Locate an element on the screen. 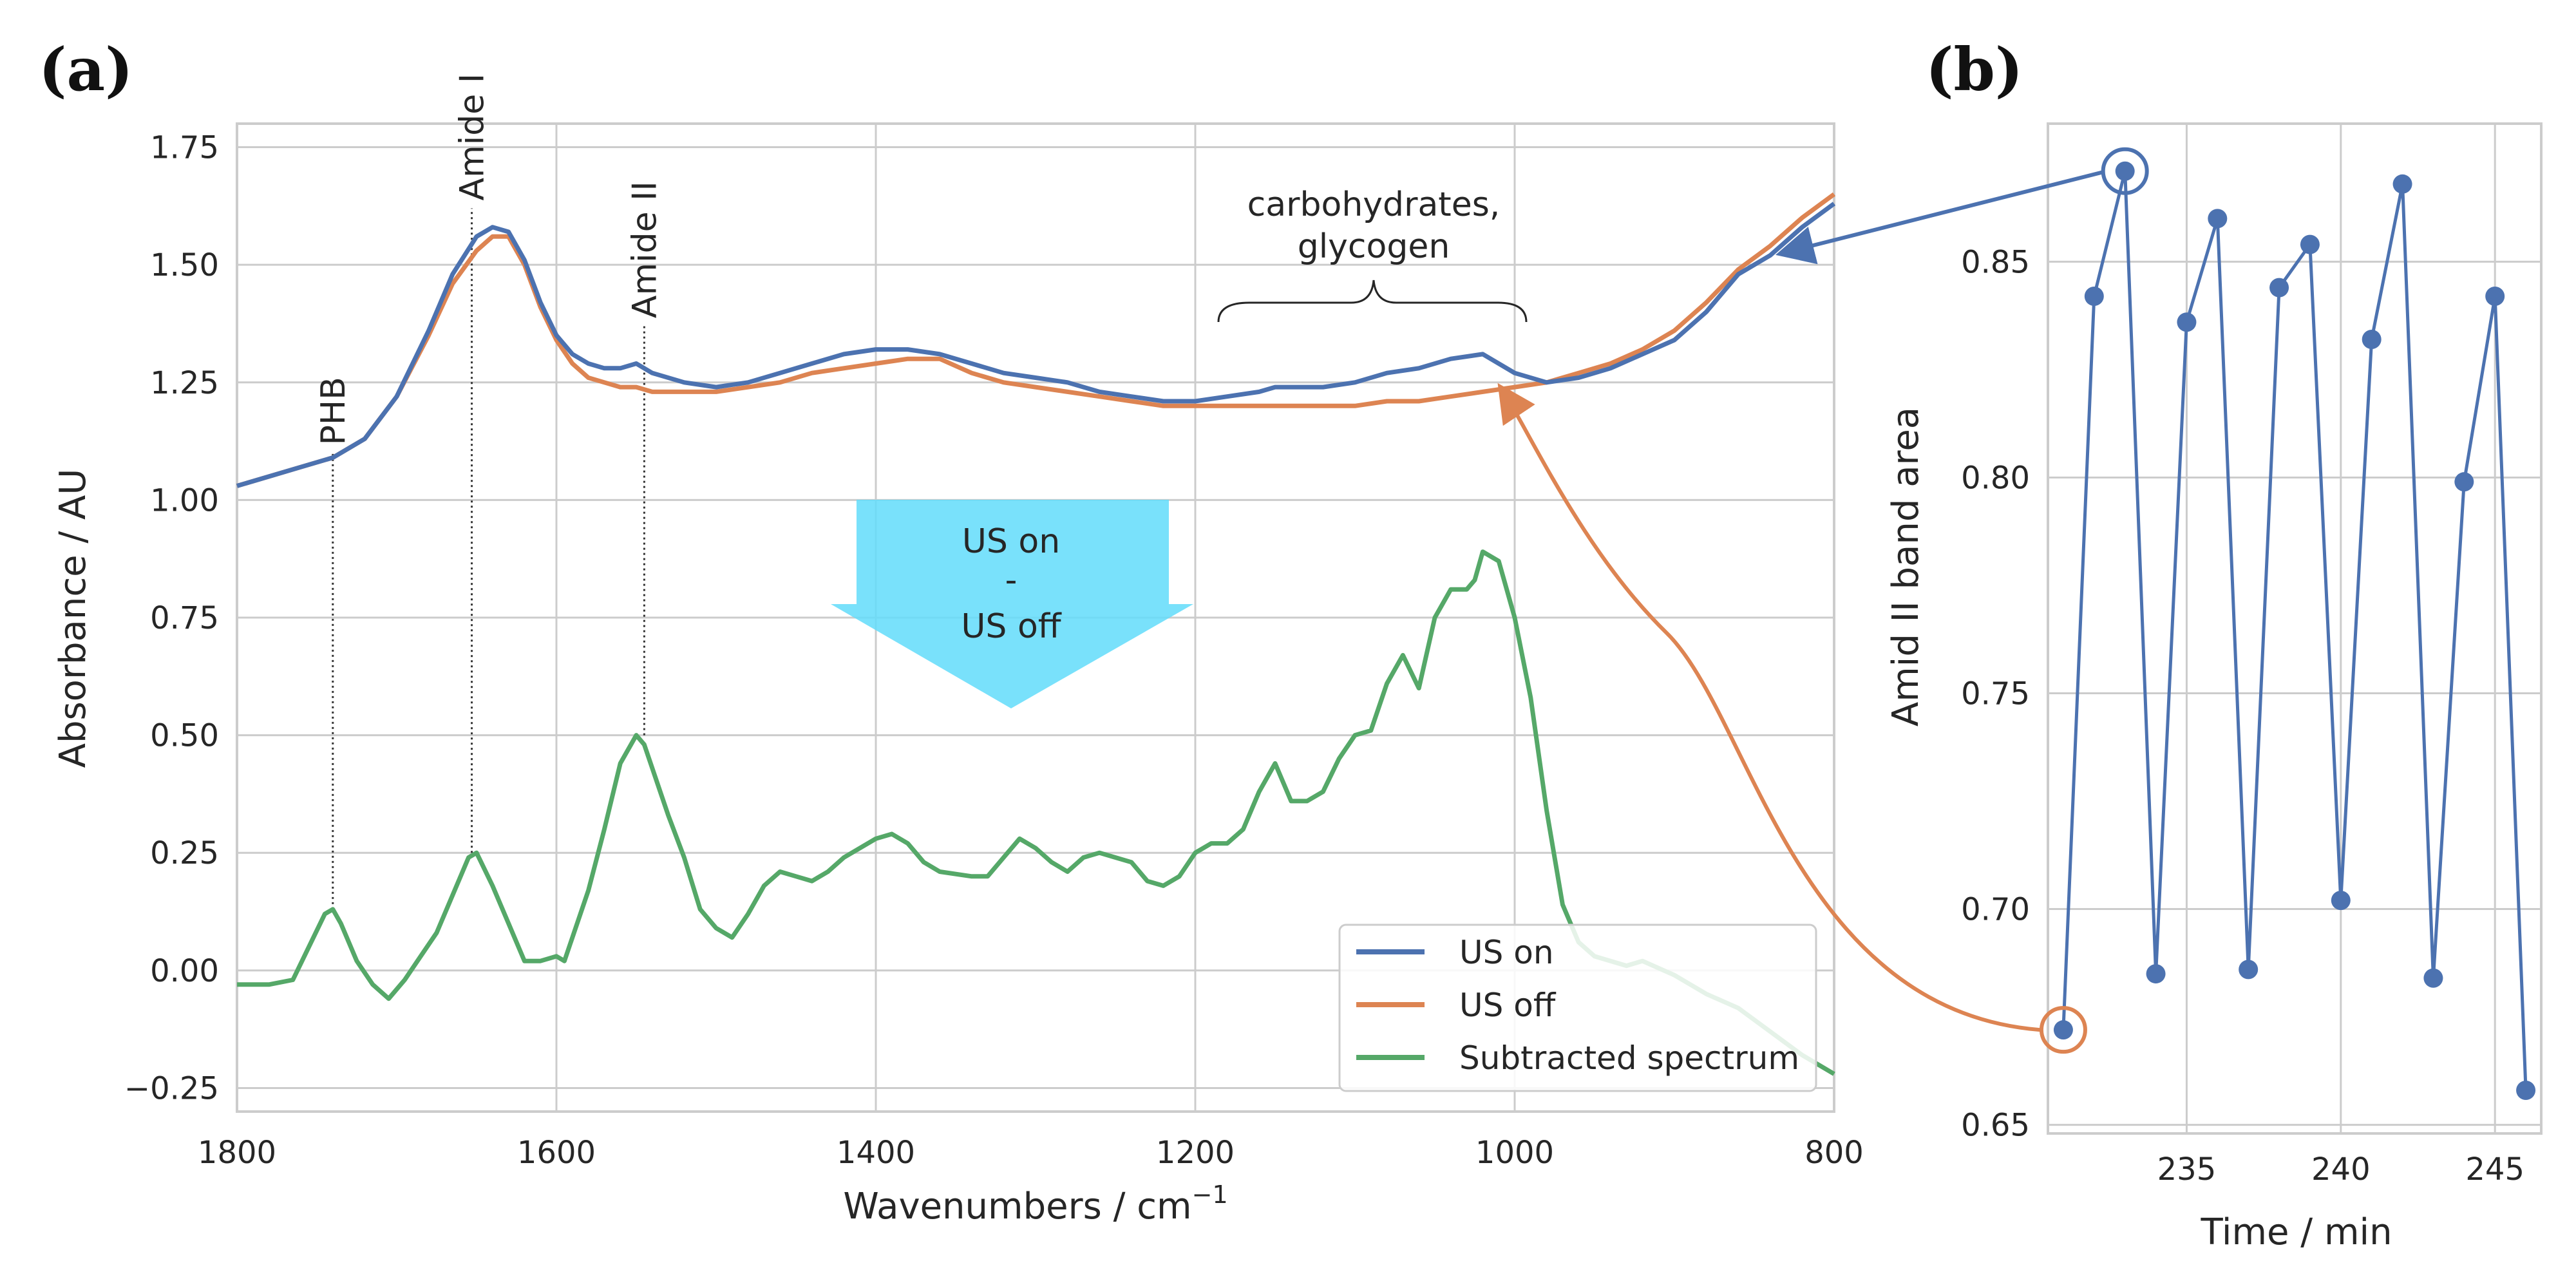 Image resolution: width=2576 pixels, height=1279 pixels. band-marker-label: Amide I is located at coordinates (473, 137).